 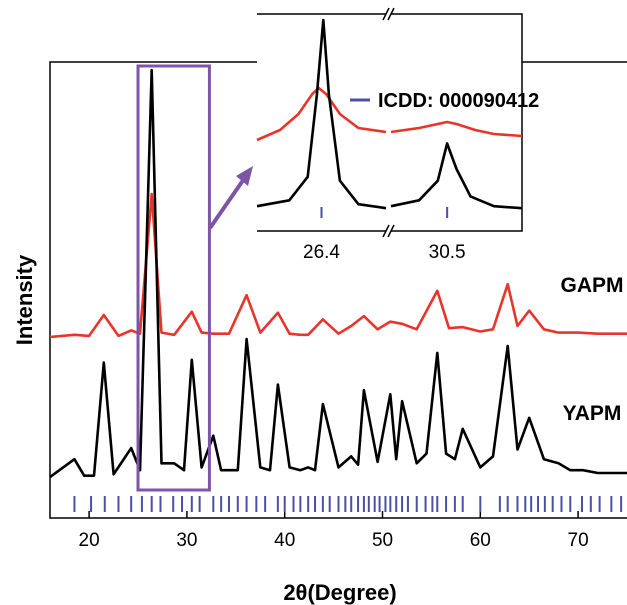 What do you see at coordinates (321, 252) in the screenshot?
I see `inset-x-tick-label: 26.4` at bounding box center [321, 252].